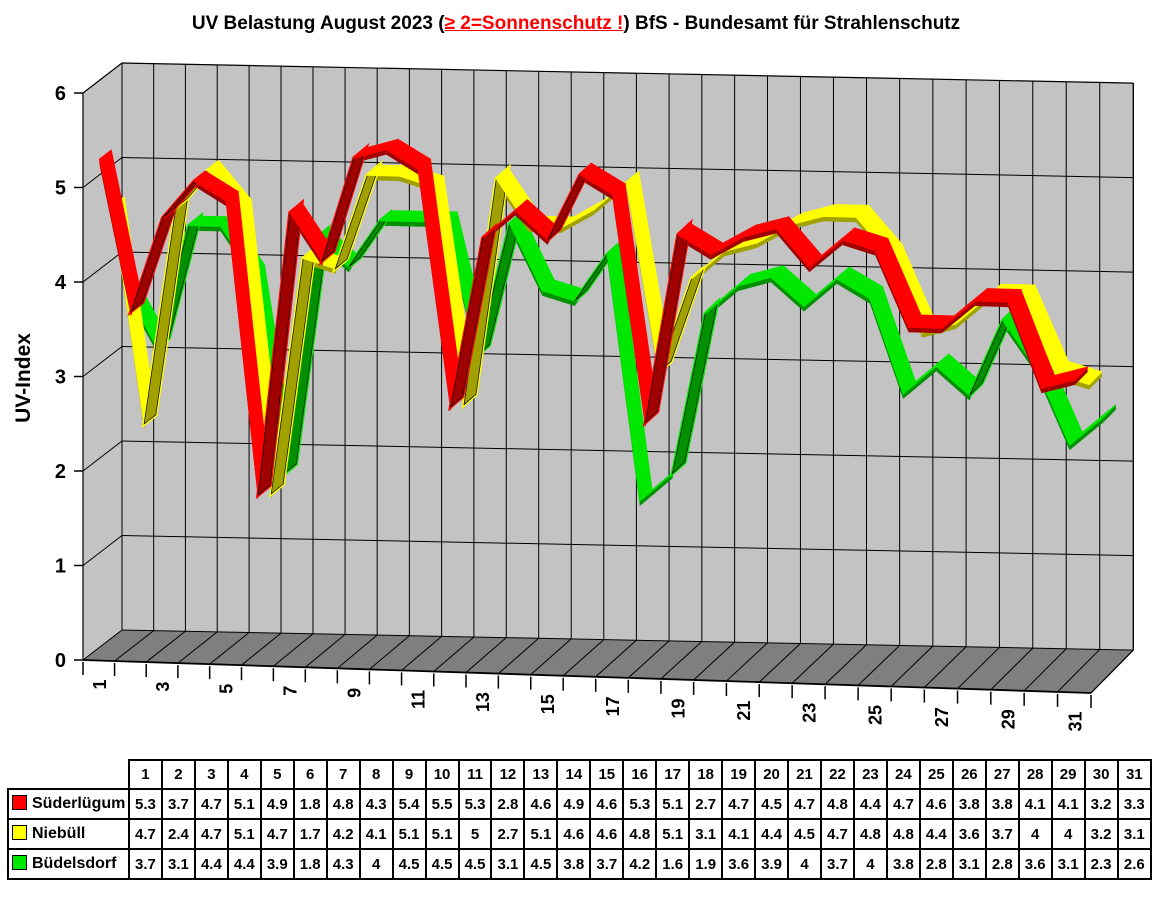  I want to click on uv-value-cell: 1.8, so click(310, 864).